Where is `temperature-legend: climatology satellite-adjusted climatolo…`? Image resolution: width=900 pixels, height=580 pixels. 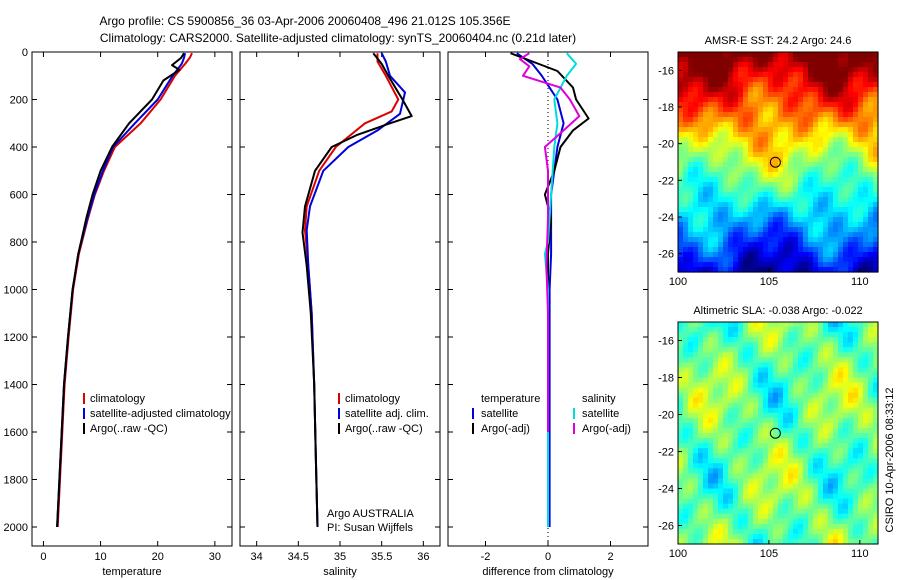
temperature-legend: climatology satellite-adjusted climatolo… is located at coordinates (157, 414).